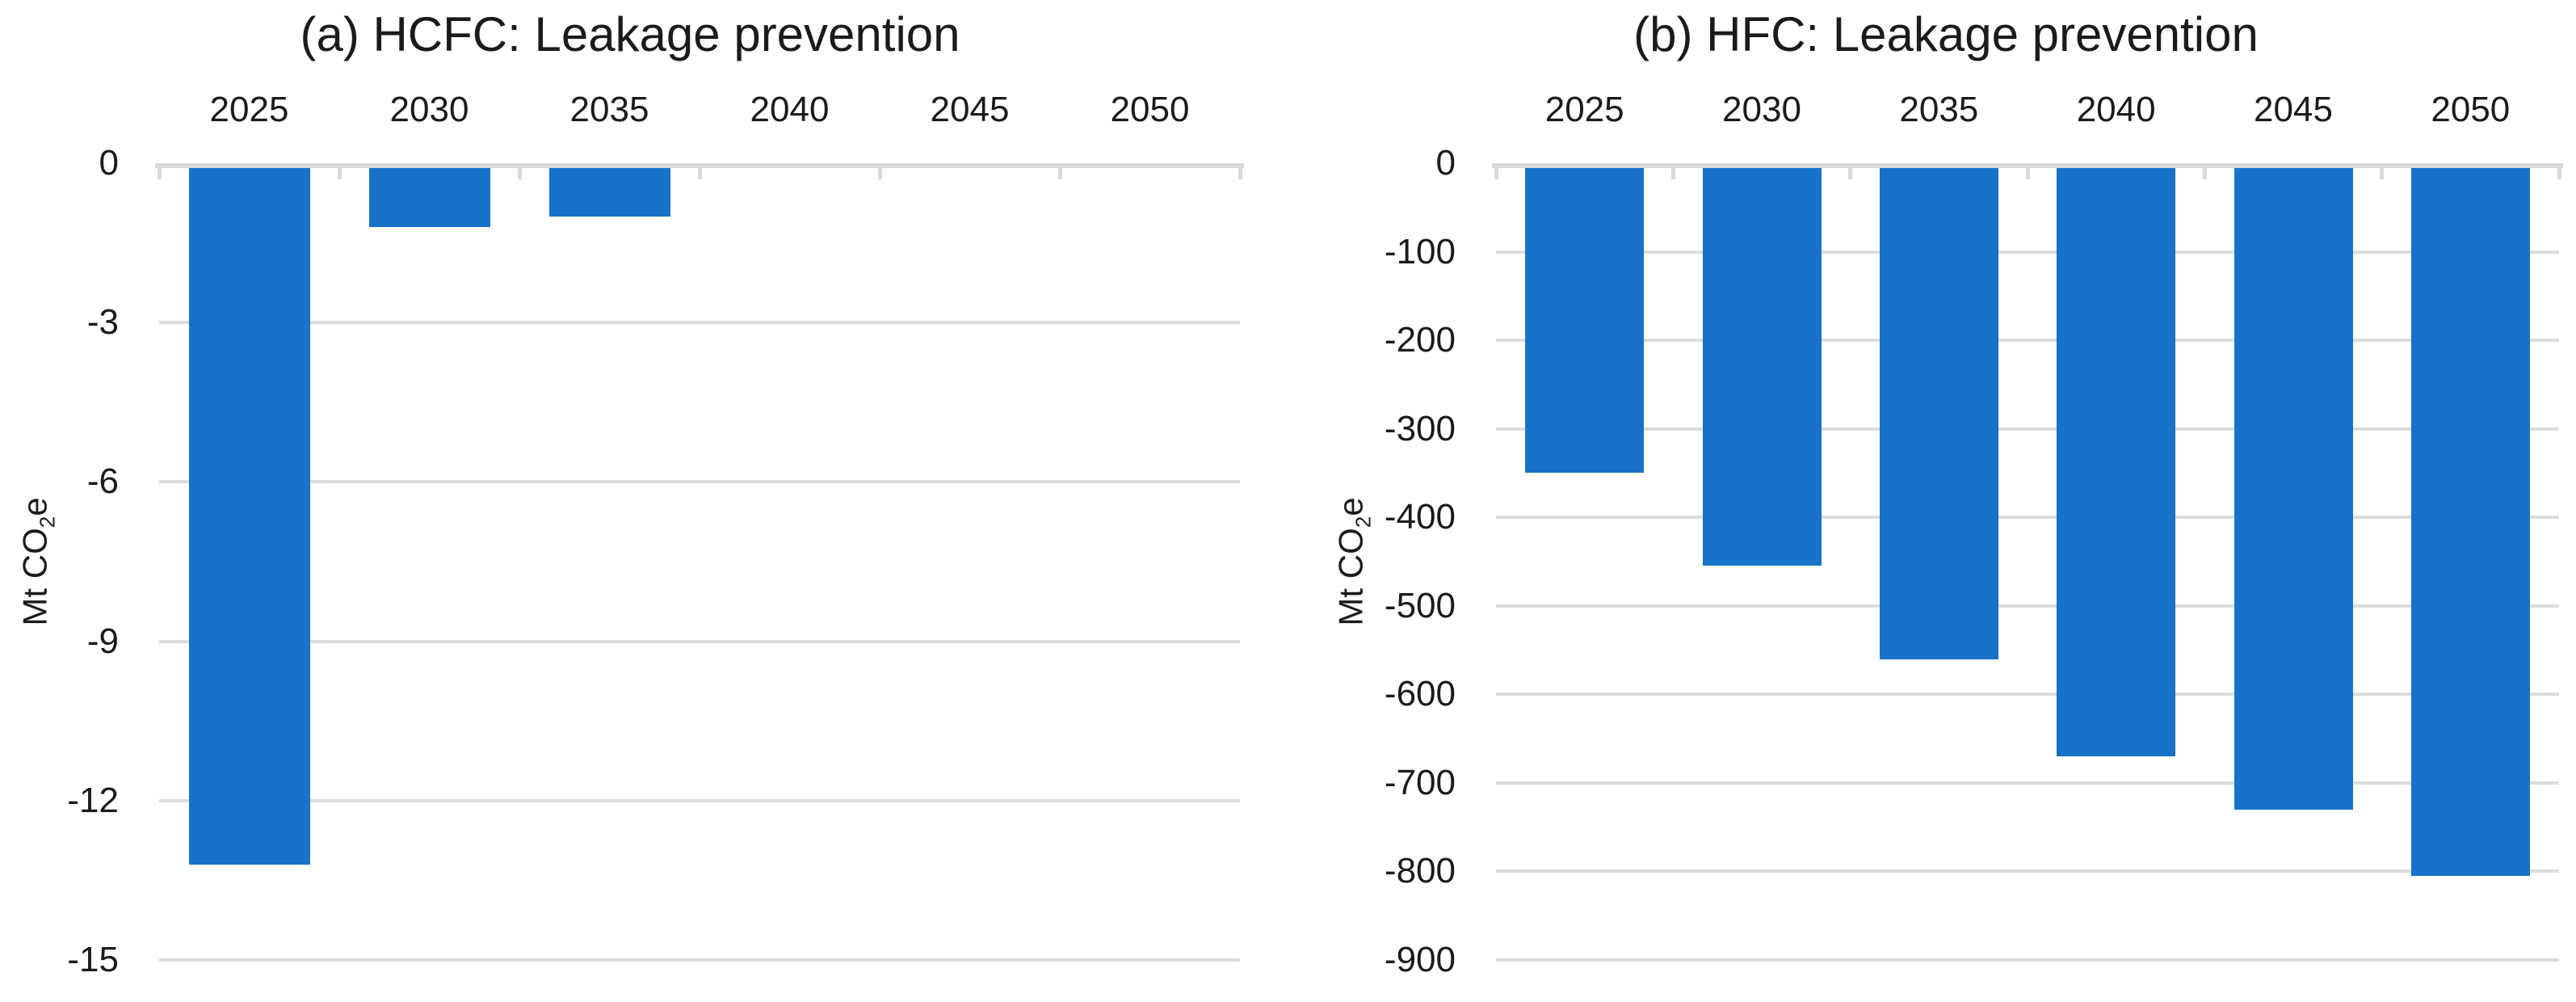 The width and height of the screenshot is (2576, 1002). What do you see at coordinates (1420, 340) in the screenshot?
I see `y-tick-label: -200` at bounding box center [1420, 340].